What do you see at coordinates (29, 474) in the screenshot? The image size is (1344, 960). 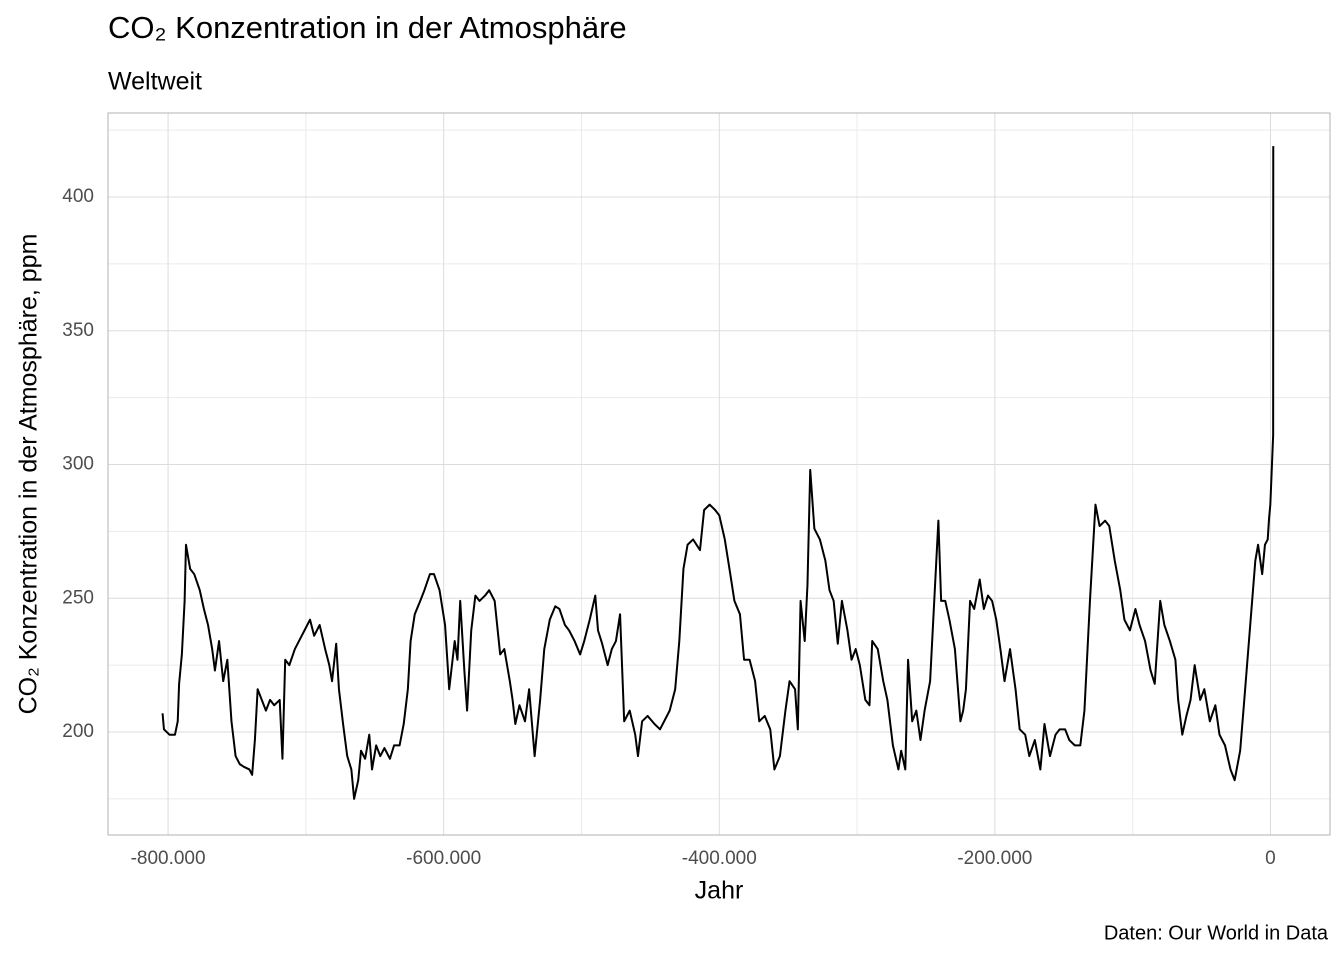 I see `y-axis-title: CO₂ Konzentration in der Atmosphäre, ppm` at bounding box center [29, 474].